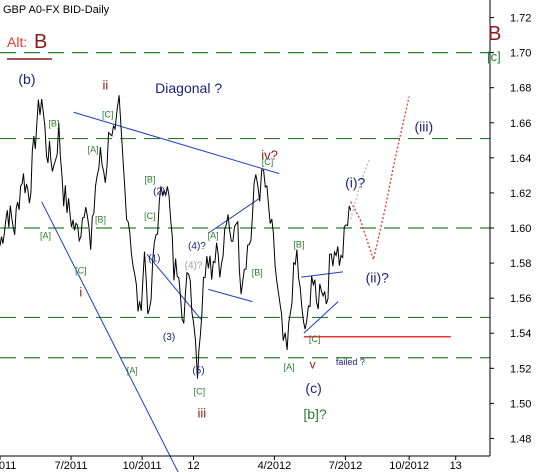  I want to click on x-tick-label-4: 4/2012, so click(275, 466).